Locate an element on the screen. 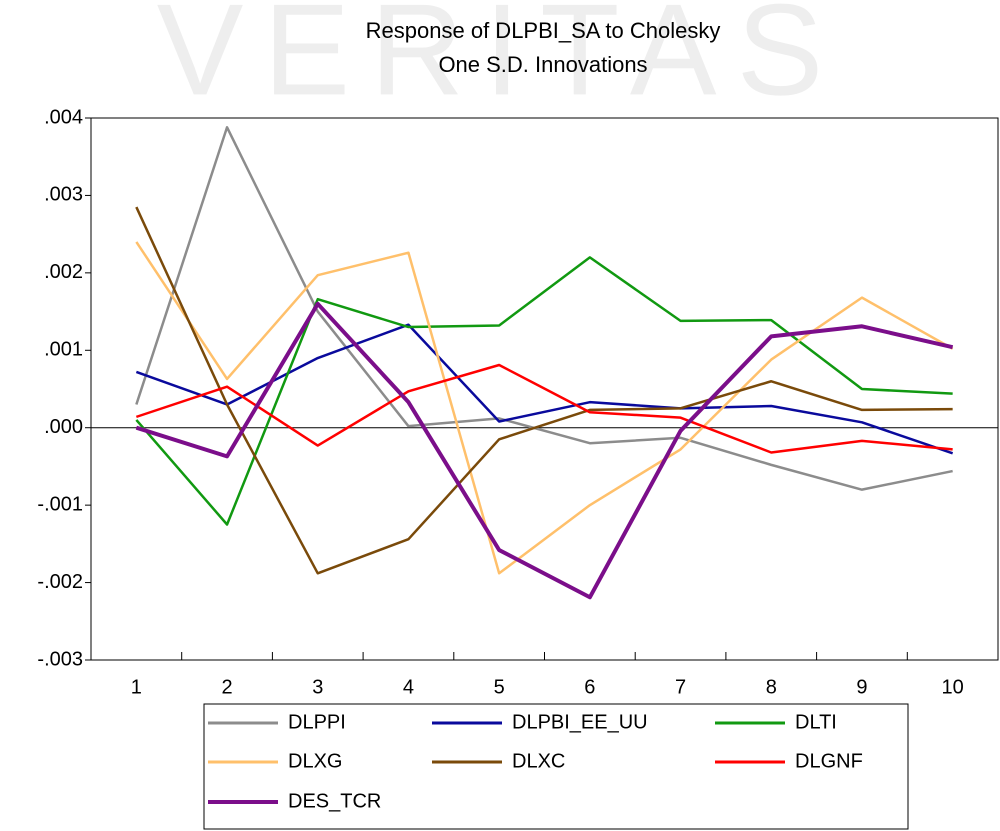 The image size is (1000, 831). x-tick-label: 5 is located at coordinates (499, 687).